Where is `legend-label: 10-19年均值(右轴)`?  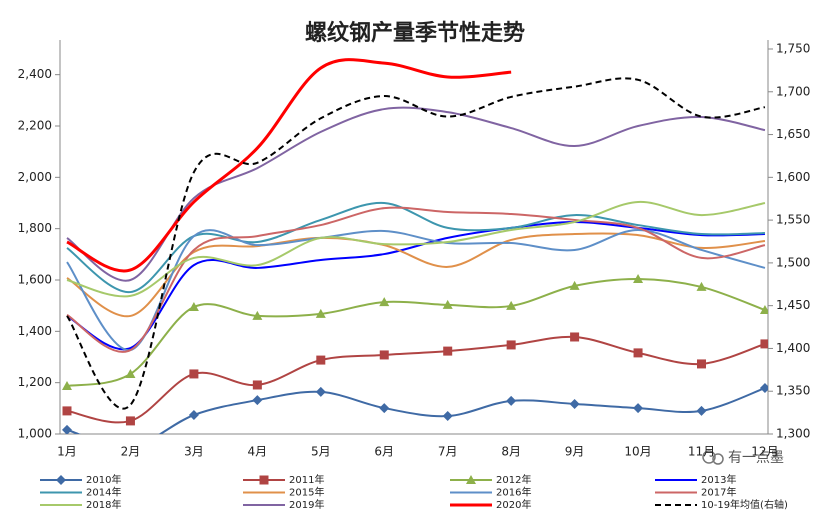
legend-label: 10-19年均值(右轴) is located at coordinates (744, 504).